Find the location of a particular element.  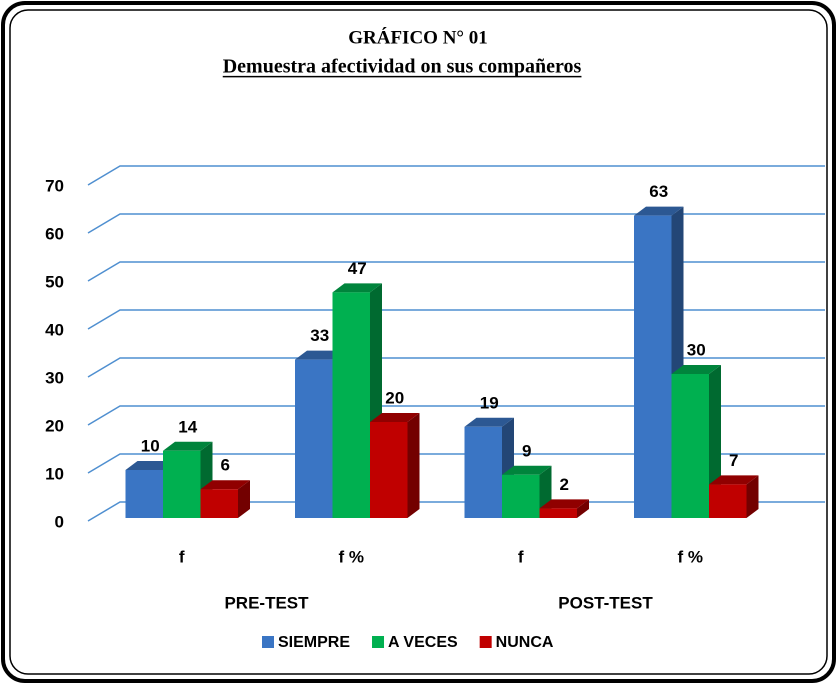

data-label: 7 is located at coordinates (733, 460).